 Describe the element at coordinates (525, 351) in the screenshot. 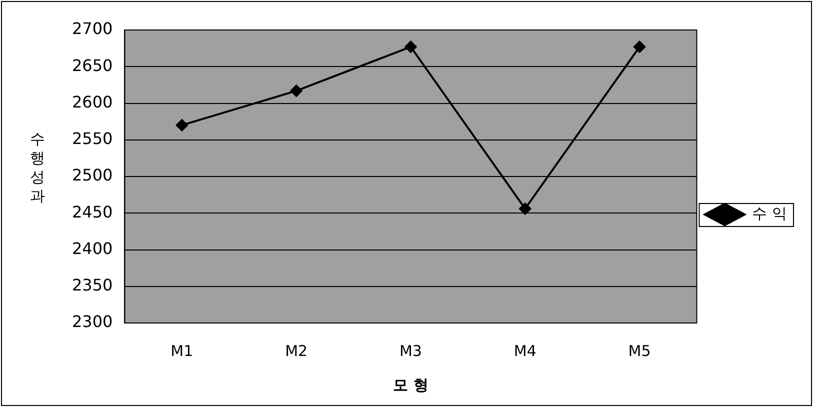

I see `x-tick-label: M4` at that location.